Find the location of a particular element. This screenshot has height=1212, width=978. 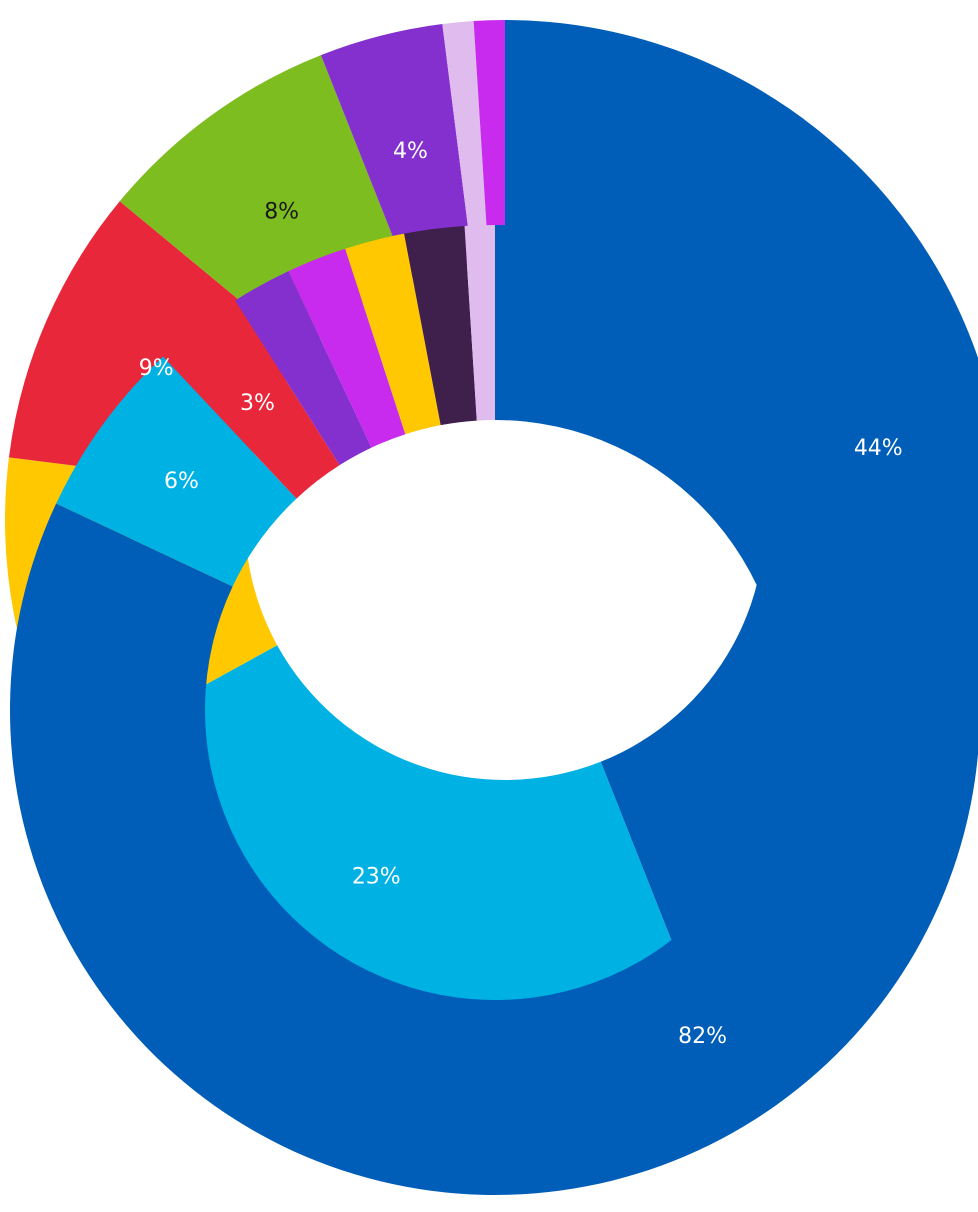

value-label: 44% is located at coordinates (878, 448).